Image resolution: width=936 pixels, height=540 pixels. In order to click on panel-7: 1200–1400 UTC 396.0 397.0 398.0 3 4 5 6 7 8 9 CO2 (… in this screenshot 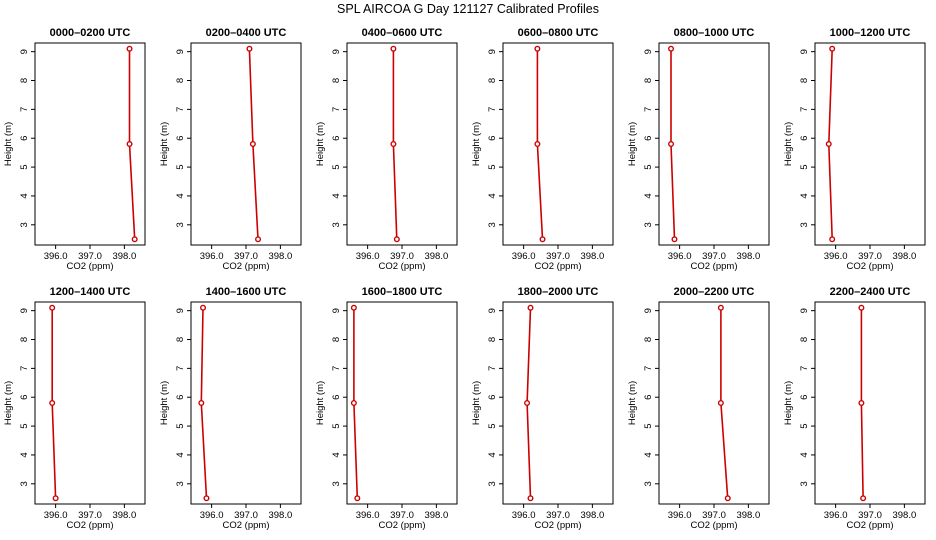, I will do `click(74, 408)`.